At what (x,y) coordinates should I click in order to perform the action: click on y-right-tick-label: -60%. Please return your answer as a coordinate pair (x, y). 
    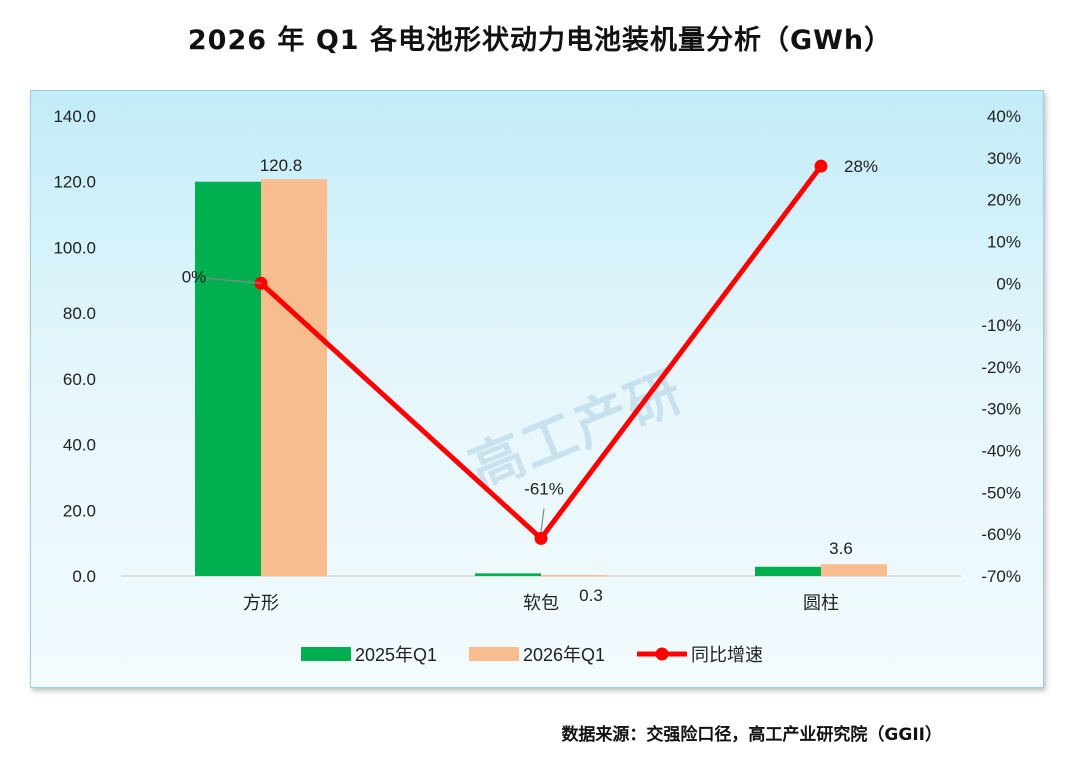
    Looking at the image, I should click on (1001, 534).